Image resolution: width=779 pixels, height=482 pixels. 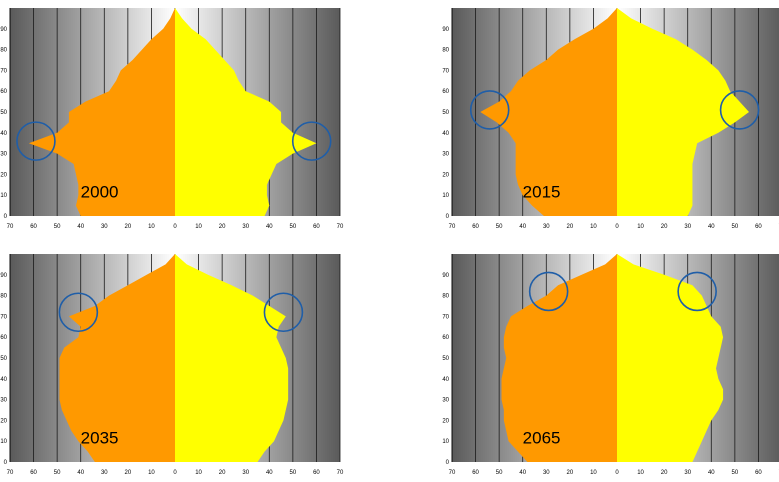 I want to click on year-label: 2000, so click(x=100, y=191).